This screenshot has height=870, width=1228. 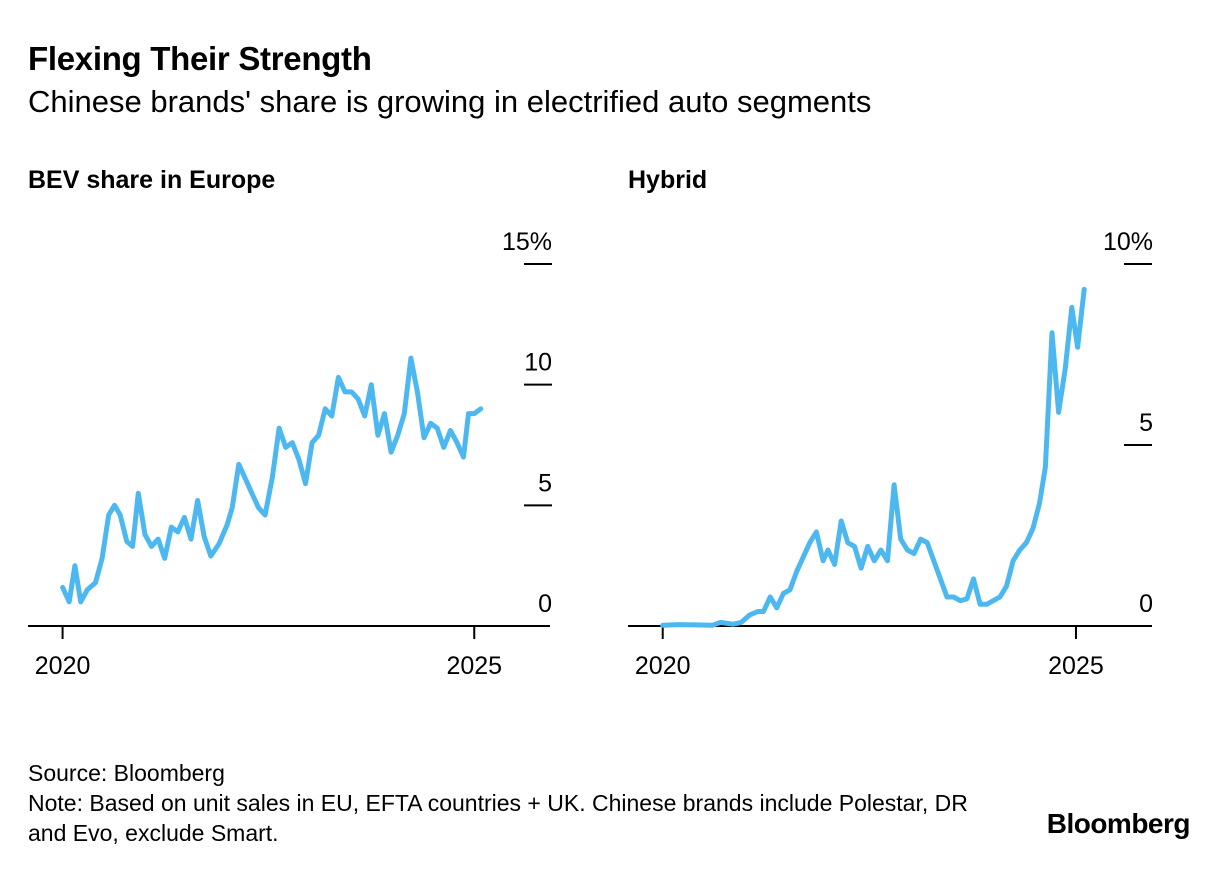 I want to click on bev-y-tick-label: 15%, so click(x=527, y=242).